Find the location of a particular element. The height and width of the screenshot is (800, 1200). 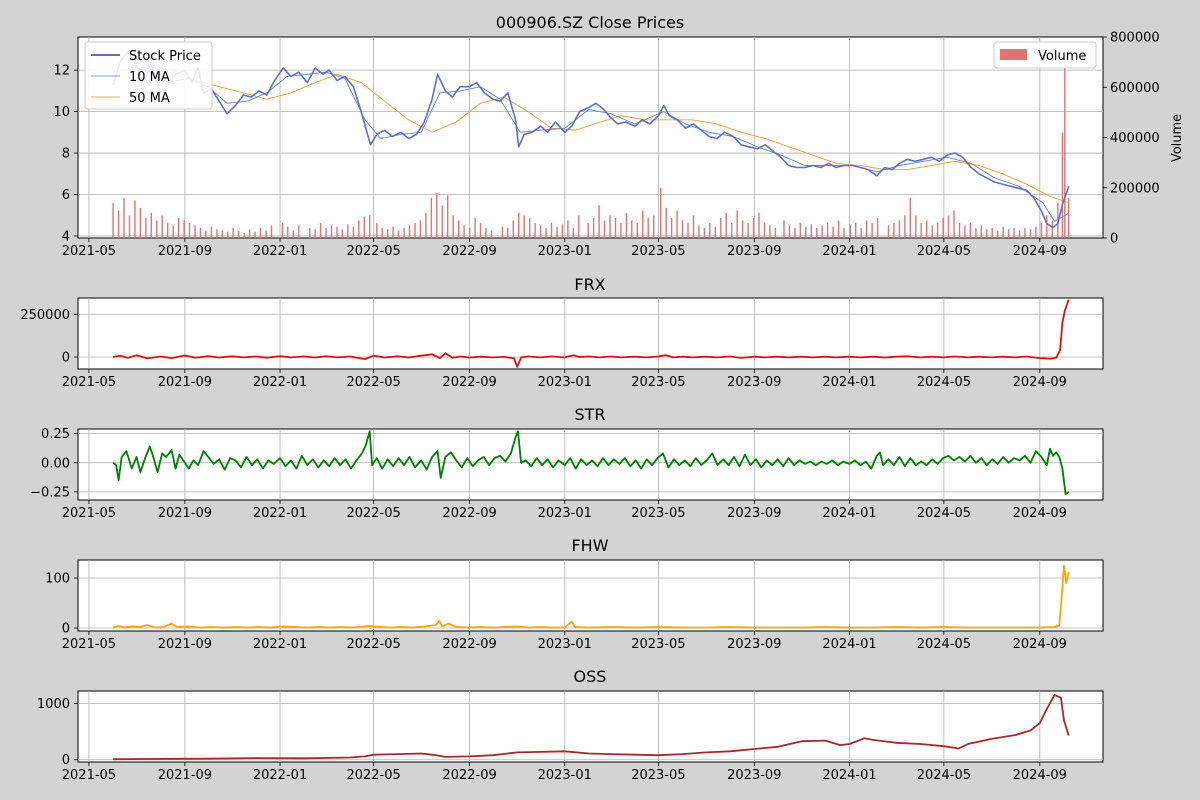

x-tick-label: 2021-09 is located at coordinates (185, 251).